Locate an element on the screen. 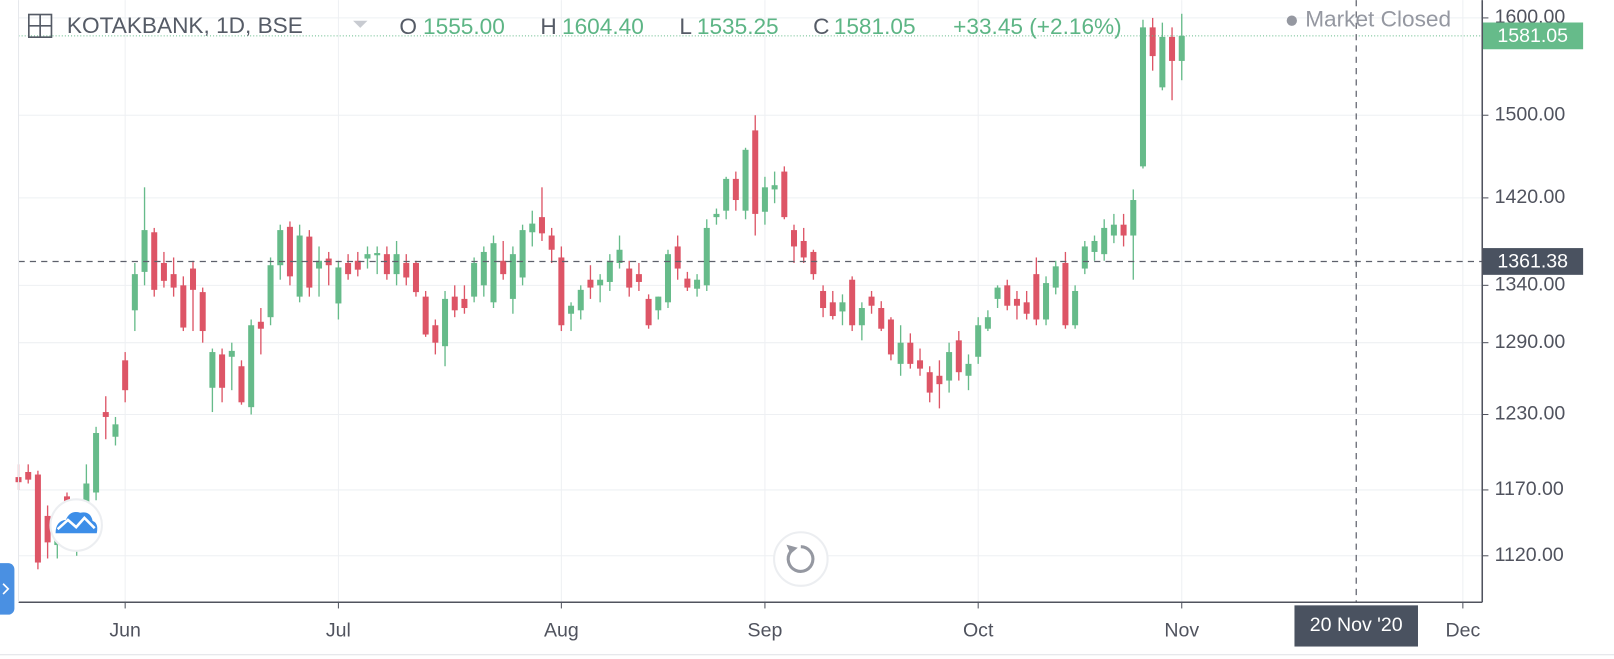 Image resolution: width=1614 pixels, height=659 pixels. low-label: L is located at coordinates (685, 26).